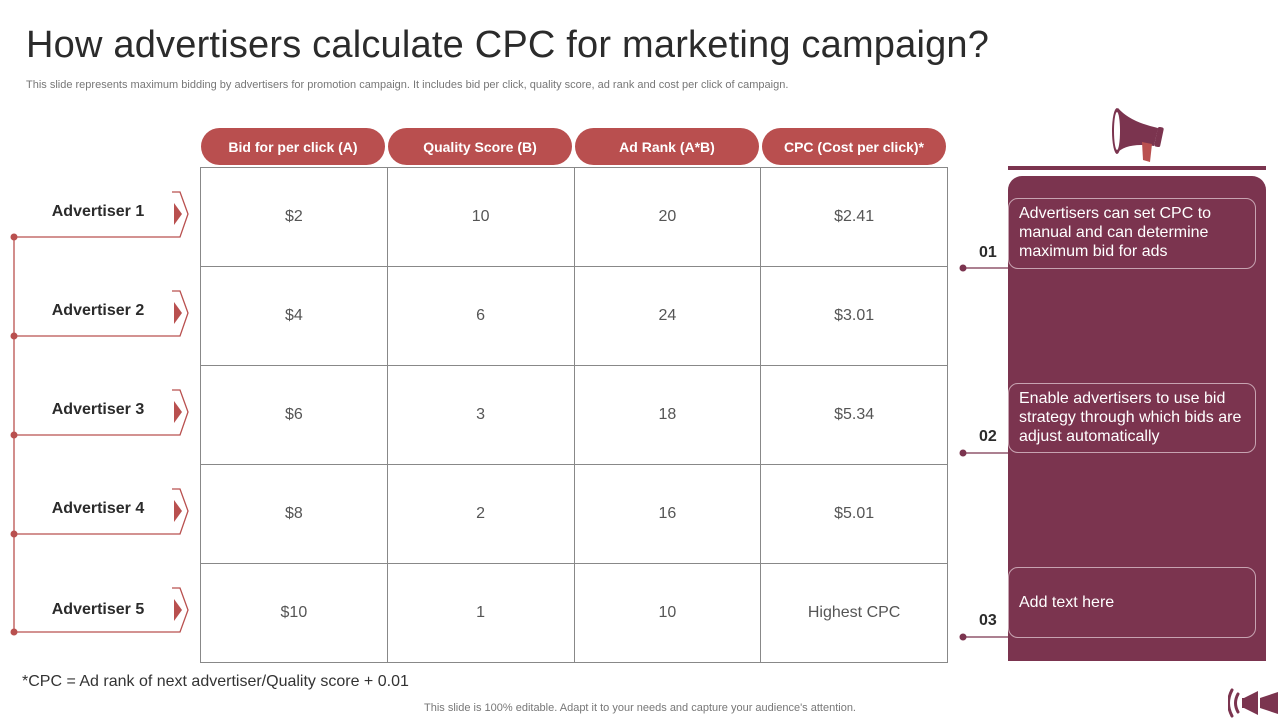 Image resolution: width=1280 pixels, height=720 pixels. I want to click on column-header-quality-score: Quality Score (B), so click(480, 146).